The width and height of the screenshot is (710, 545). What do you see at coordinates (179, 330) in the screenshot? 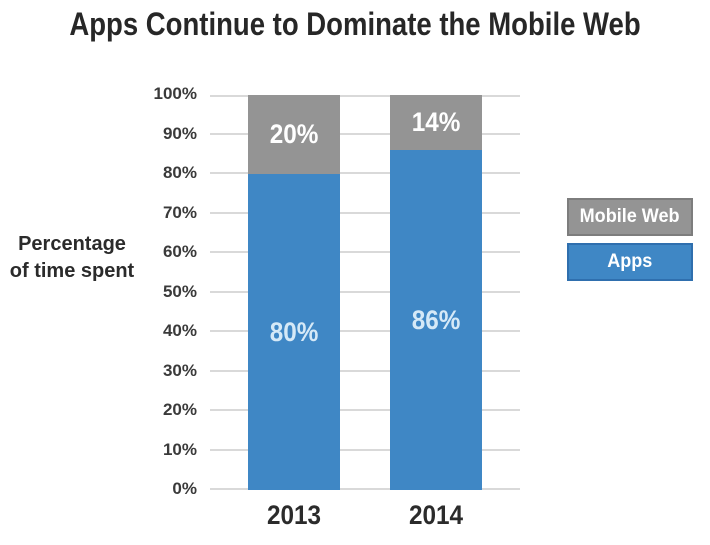
I see `y-tick-label-40: 40%` at bounding box center [179, 330].